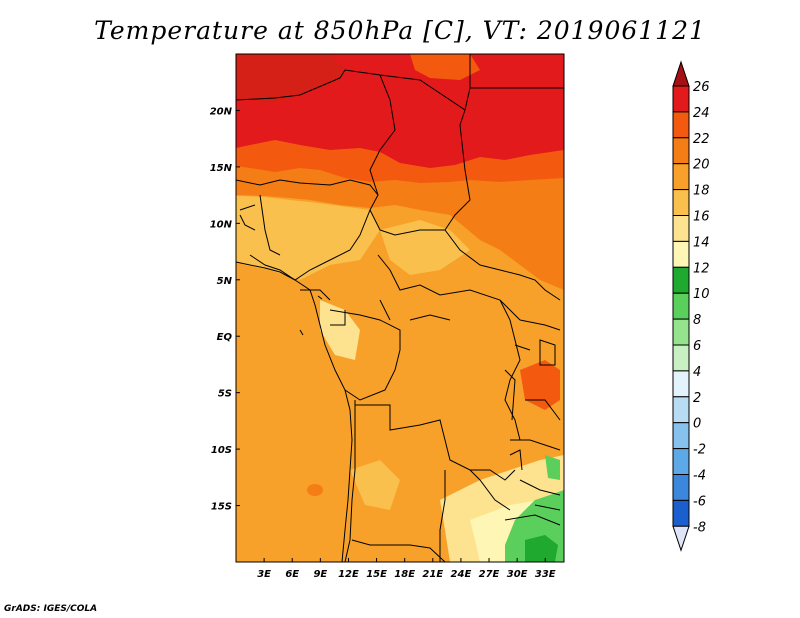  I want to click on colorbar-label: 8, so click(697, 320).